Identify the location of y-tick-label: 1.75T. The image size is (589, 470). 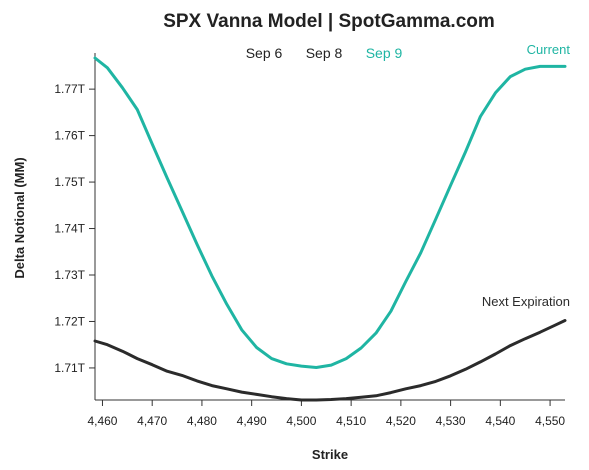
(69, 182).